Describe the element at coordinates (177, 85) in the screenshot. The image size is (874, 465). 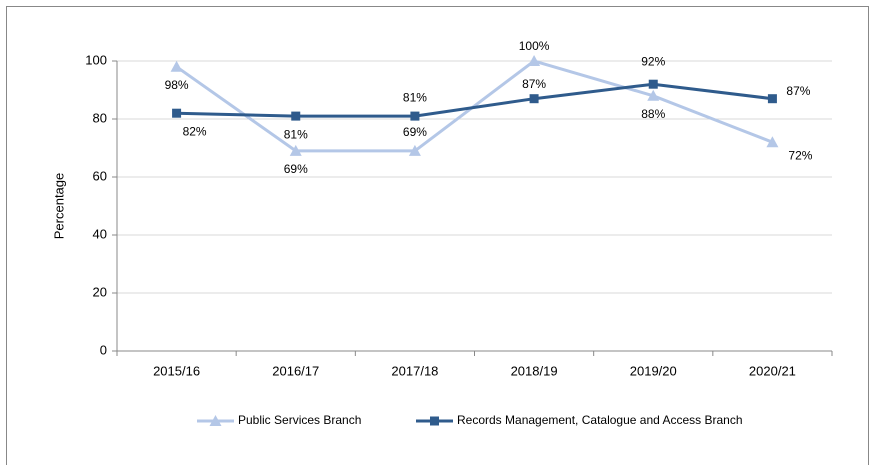
I see `data-label: 98%` at that location.